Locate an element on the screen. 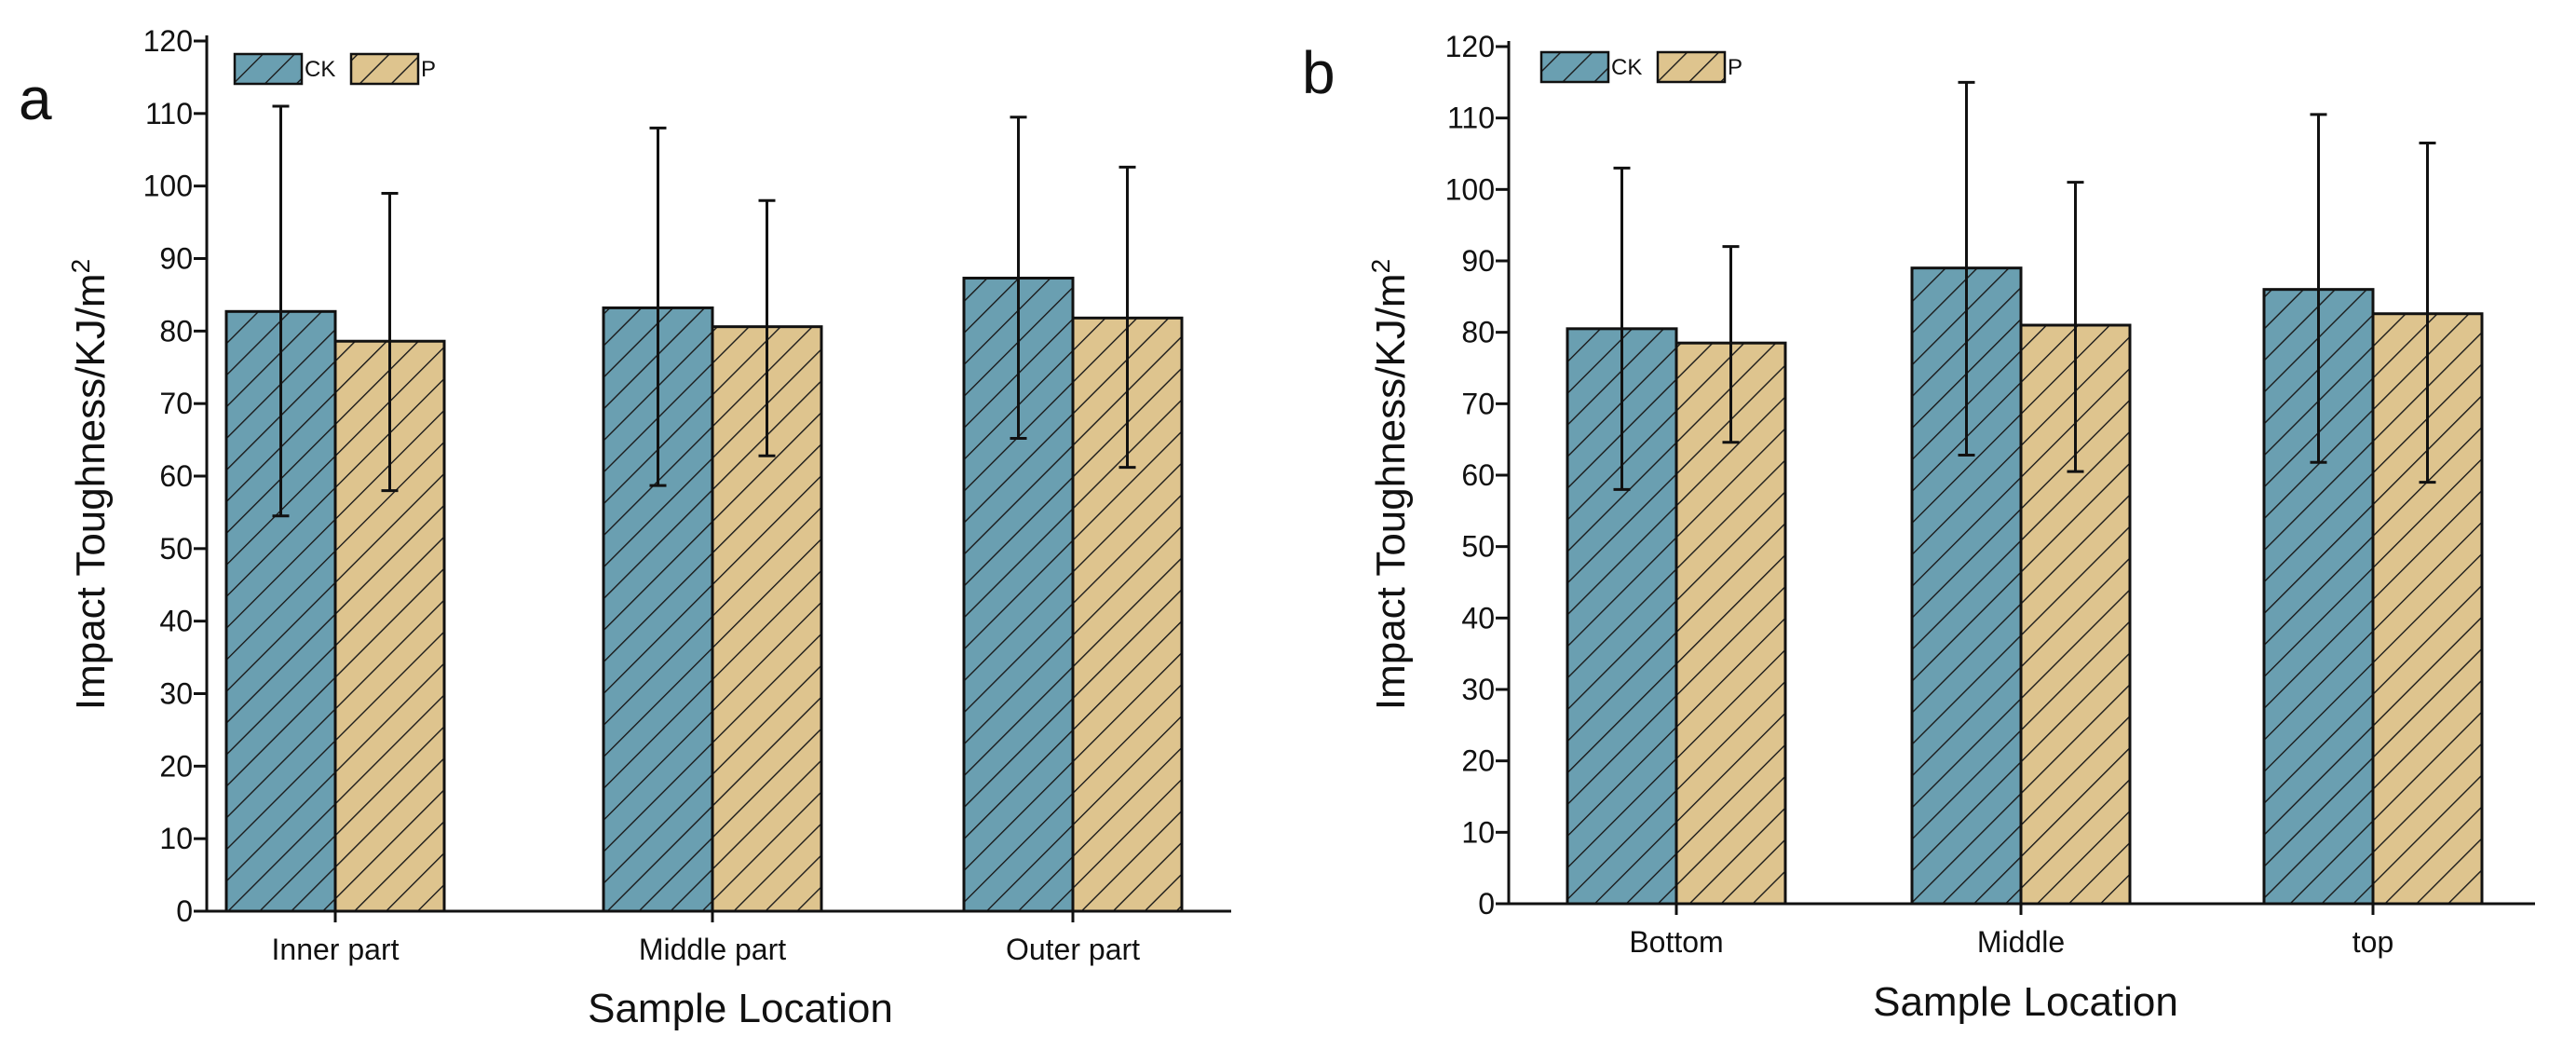  x-category-label: Bottom is located at coordinates (1676, 942).